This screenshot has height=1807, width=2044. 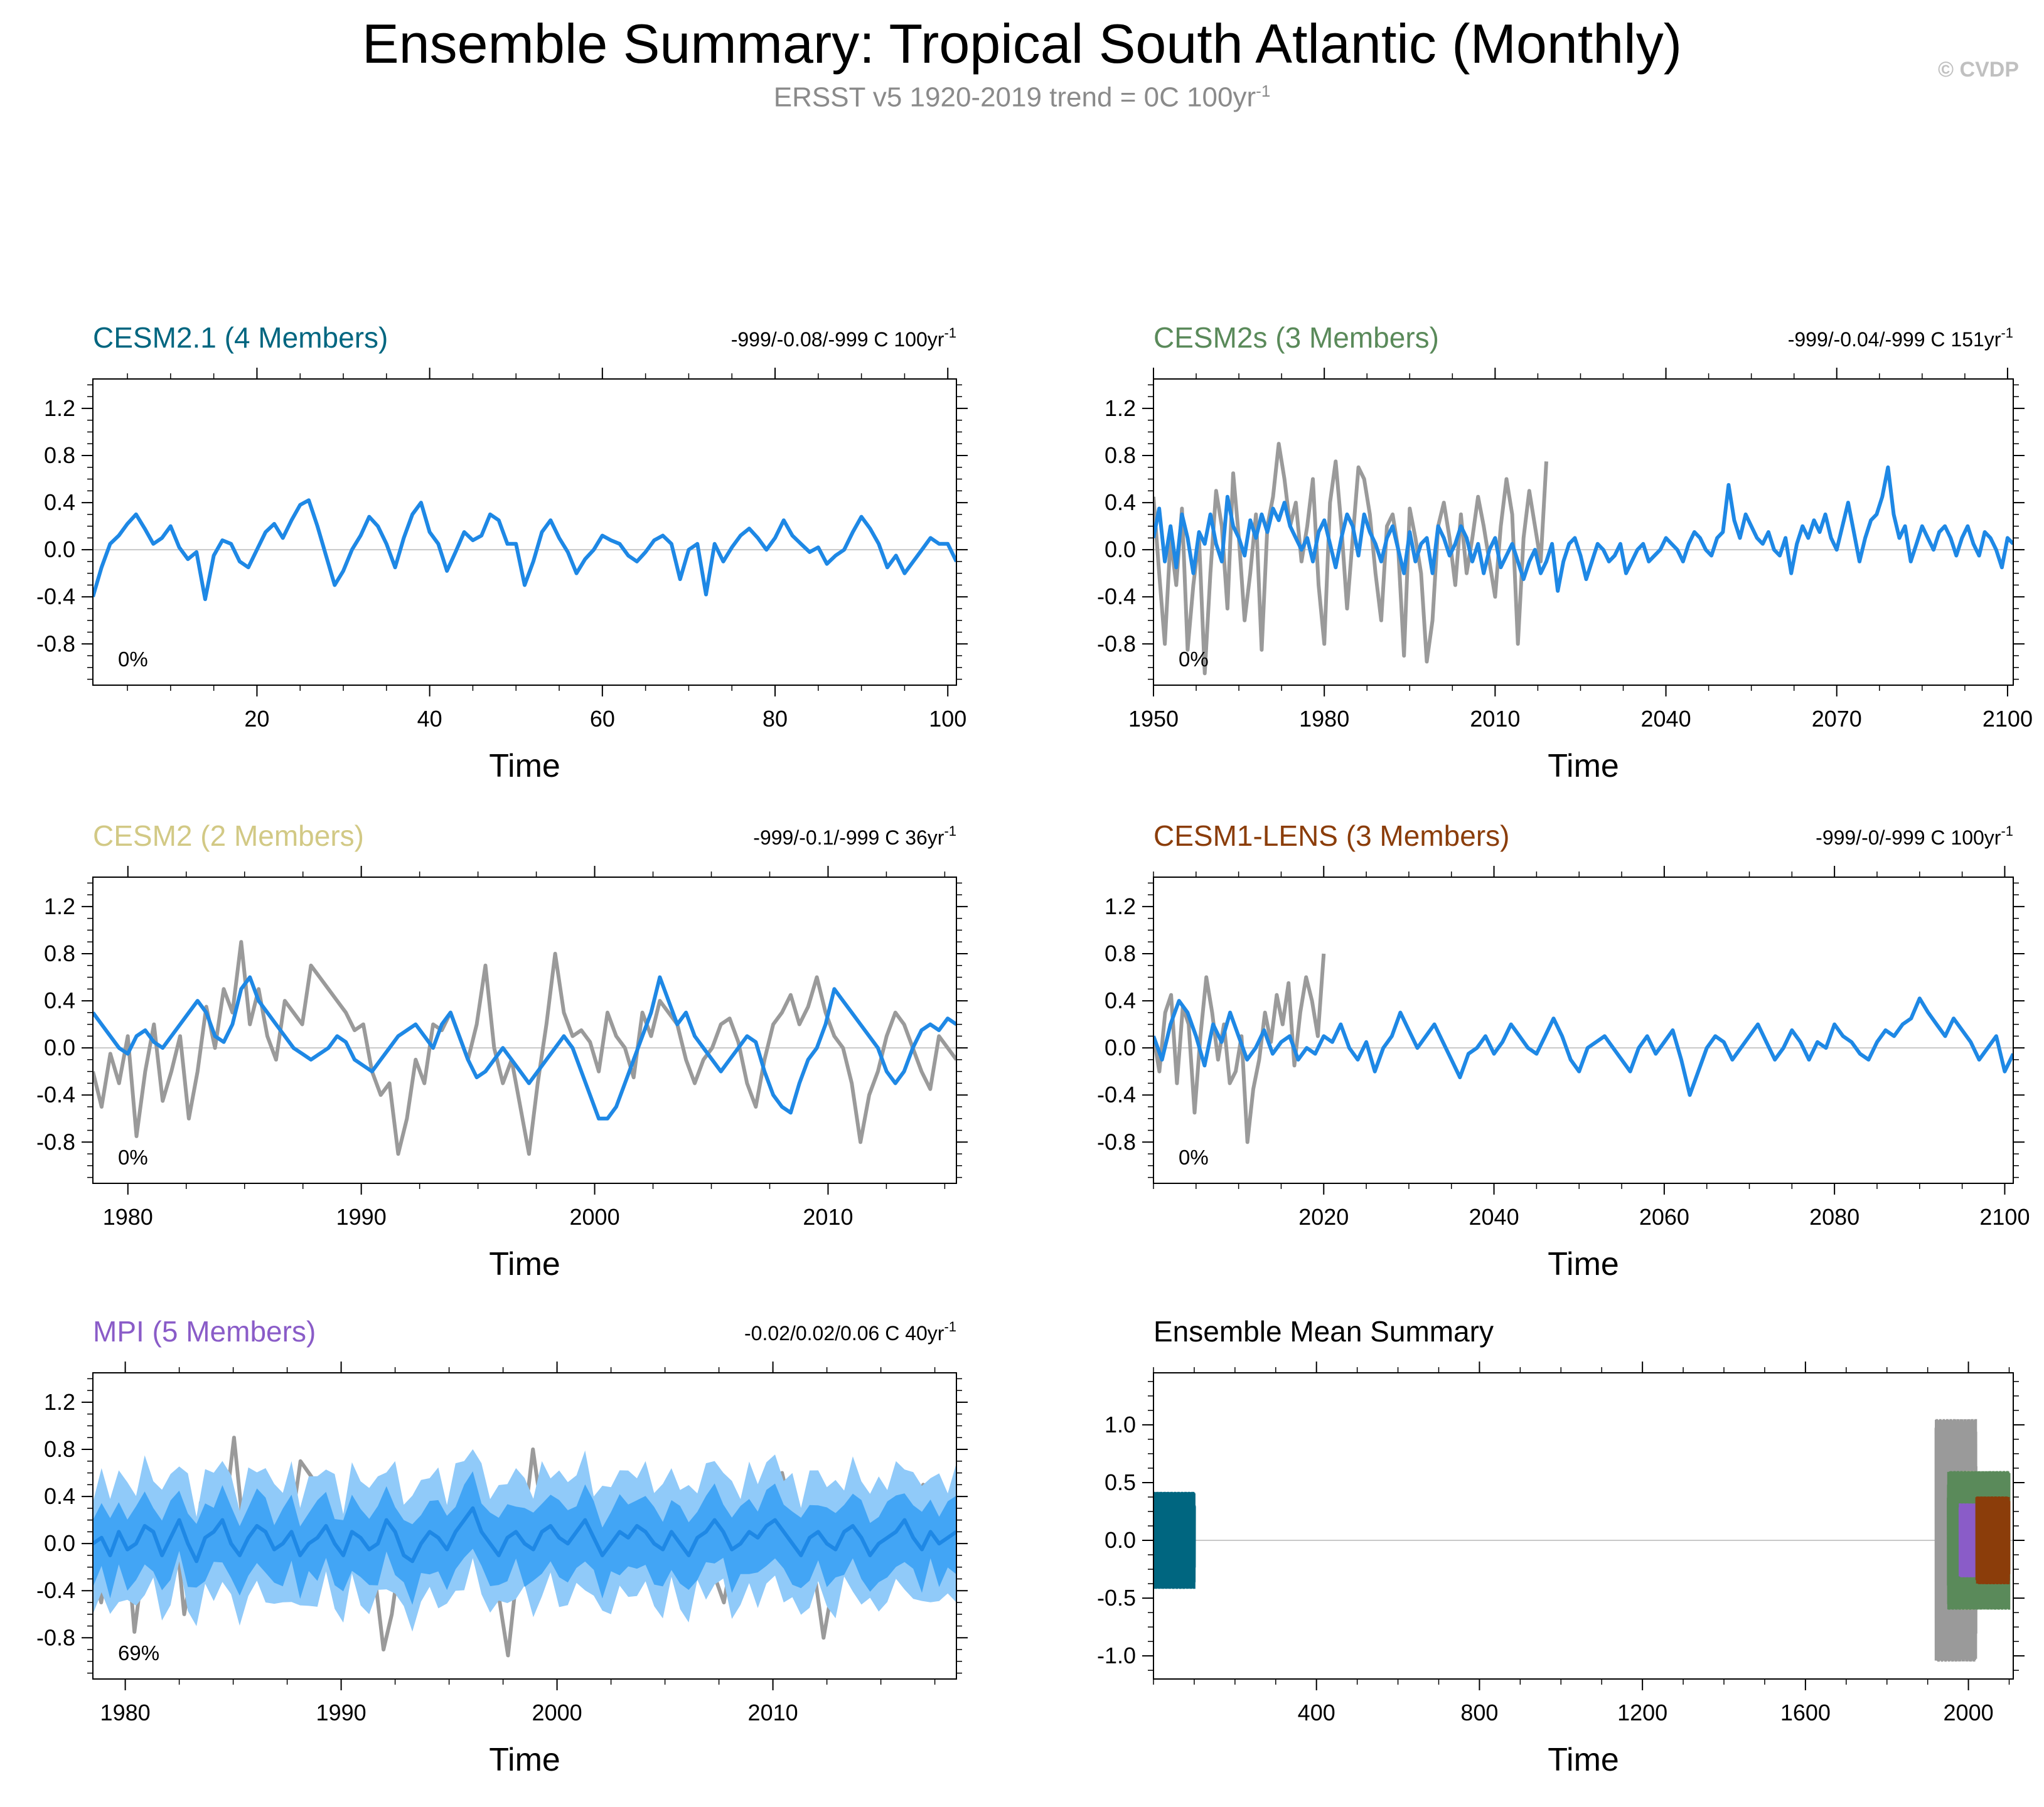 What do you see at coordinates (1296, 337) in the screenshot?
I see `panel-title: CESM2s (3 Members)` at bounding box center [1296, 337].